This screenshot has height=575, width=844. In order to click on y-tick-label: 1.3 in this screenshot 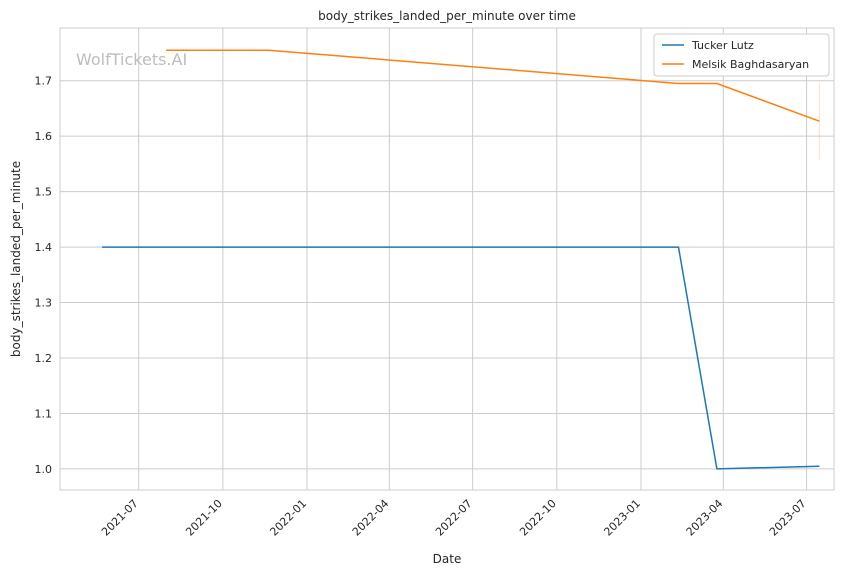, I will do `click(44, 303)`.